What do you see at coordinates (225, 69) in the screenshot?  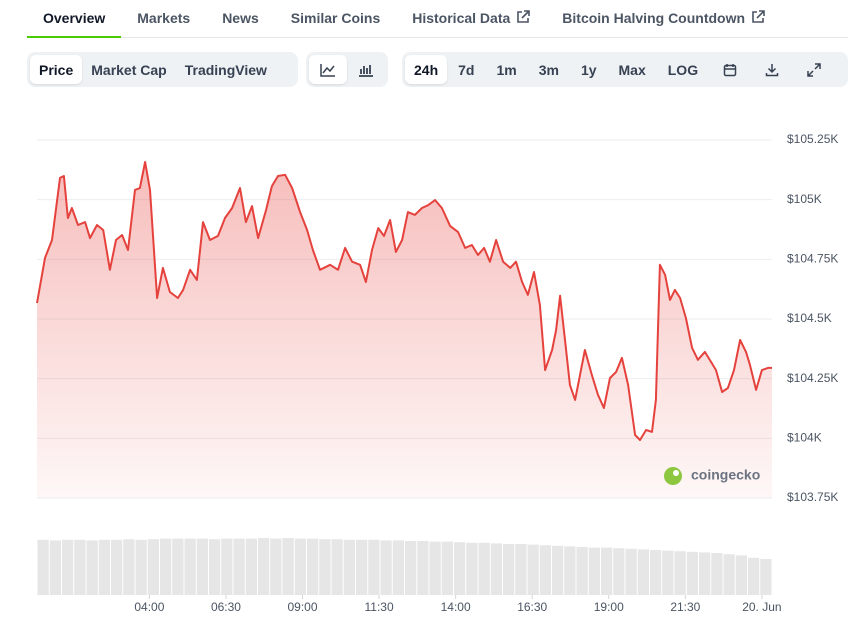 I see `view-button: TradingView` at bounding box center [225, 69].